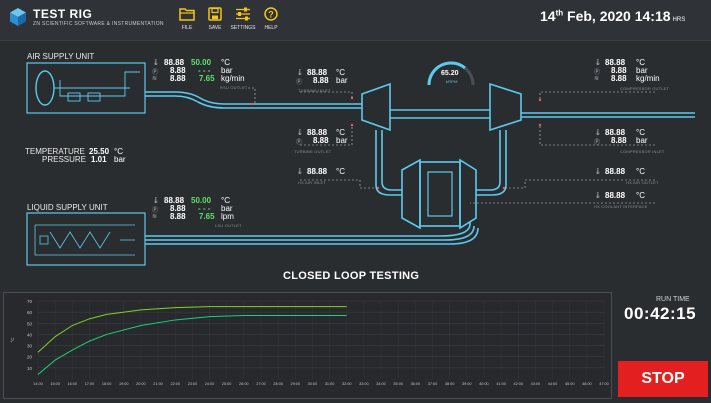  I want to click on compressor-outlet-temp: 88.88, so click(615, 62).